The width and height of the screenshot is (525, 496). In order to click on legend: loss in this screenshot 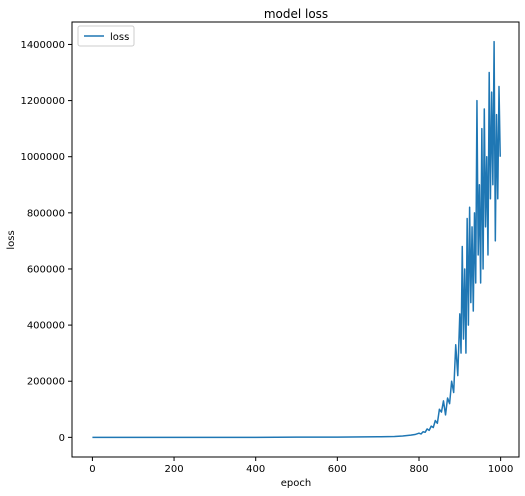, I will do `click(106, 36)`.